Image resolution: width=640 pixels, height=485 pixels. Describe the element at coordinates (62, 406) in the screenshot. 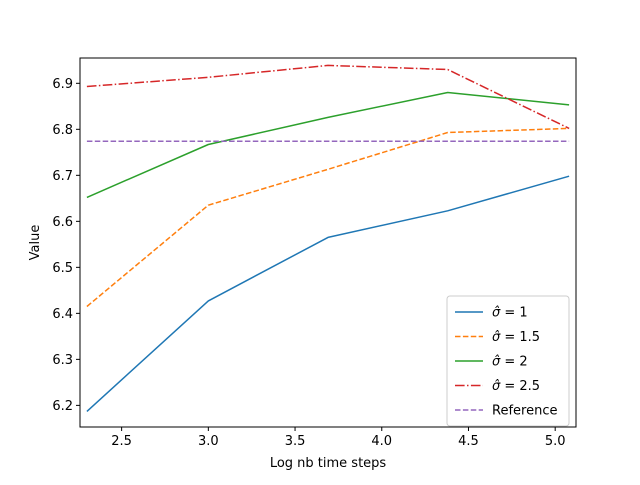

I see `y-tick-label: 6.2` at that location.